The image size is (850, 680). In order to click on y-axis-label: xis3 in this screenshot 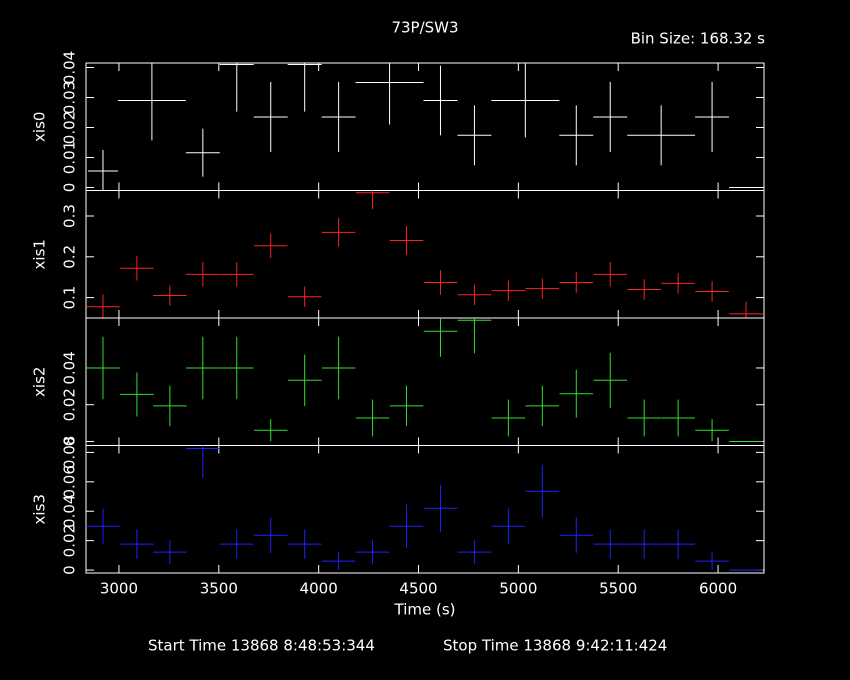, I will do `click(40, 509)`.